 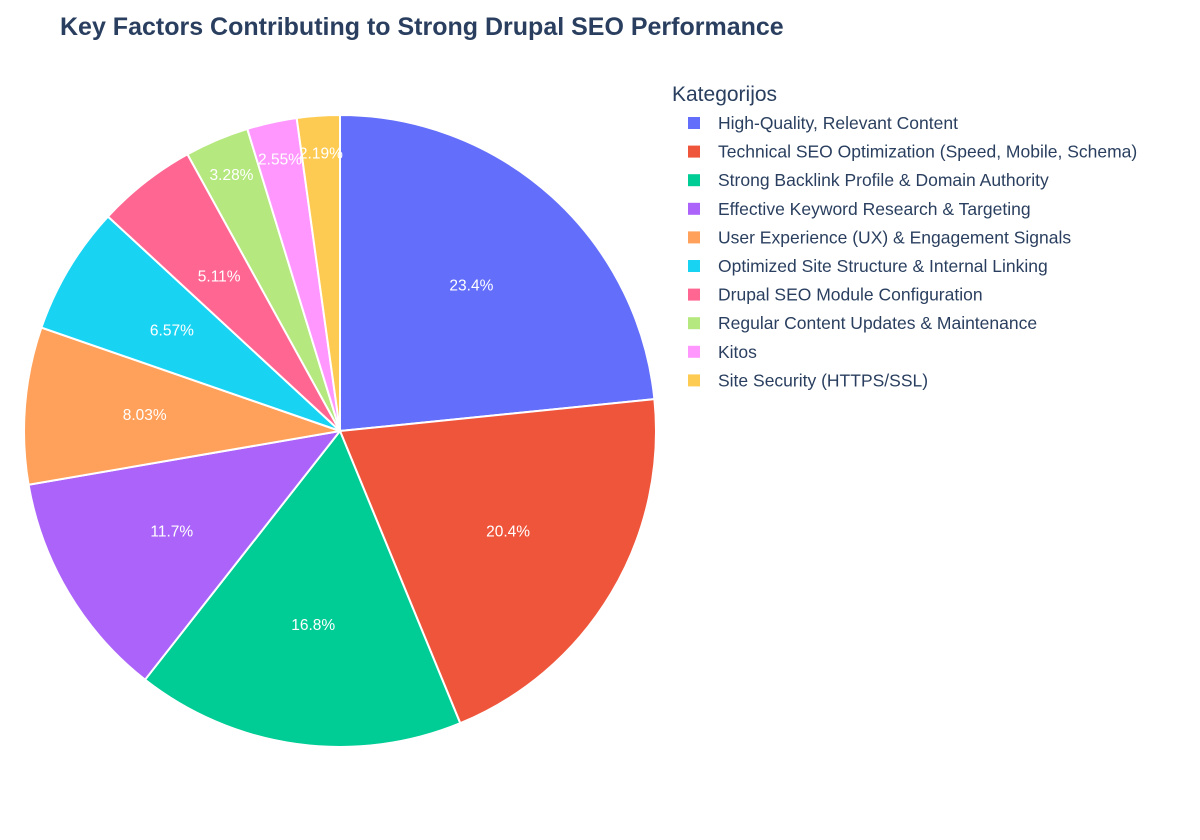 I want to click on legend-label: Regular Content Updates & Maintenance, so click(x=877, y=323).